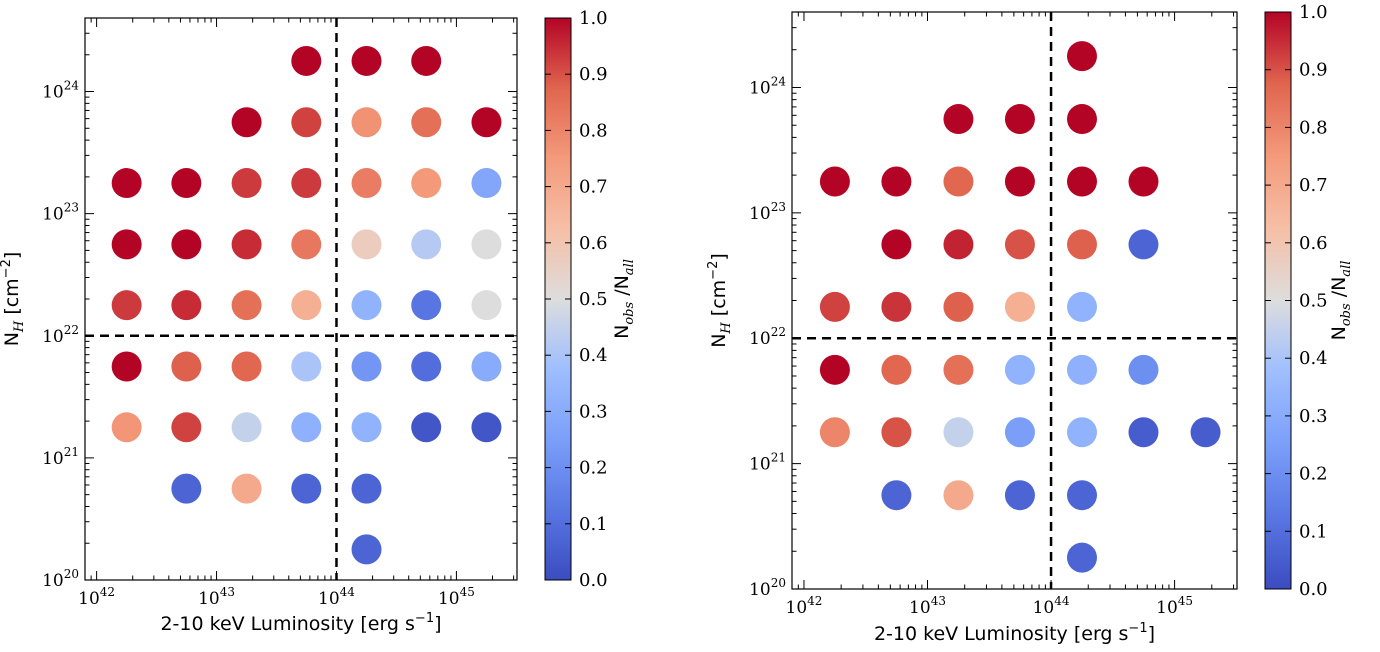 The height and width of the screenshot is (652, 1380). Describe the element at coordinates (593, 130) in the screenshot. I see `colorbar-tick-label: 0.8` at that location.